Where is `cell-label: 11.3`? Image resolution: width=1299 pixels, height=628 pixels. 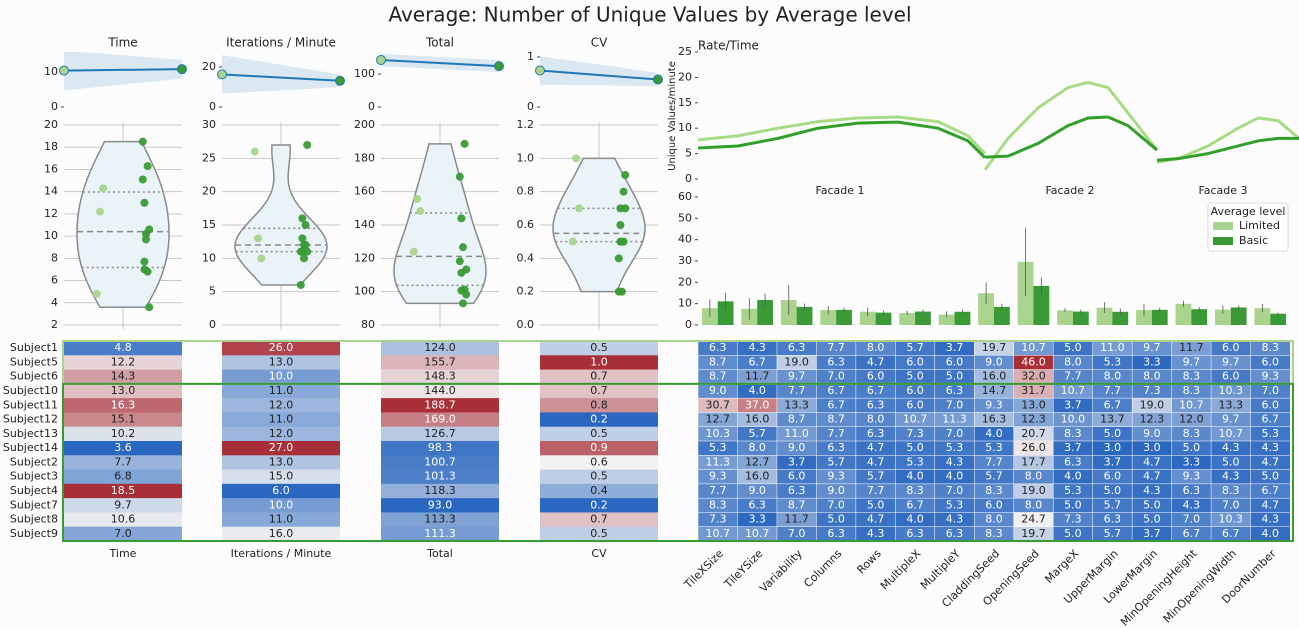 cell-label: 11.3 is located at coordinates (954, 419).